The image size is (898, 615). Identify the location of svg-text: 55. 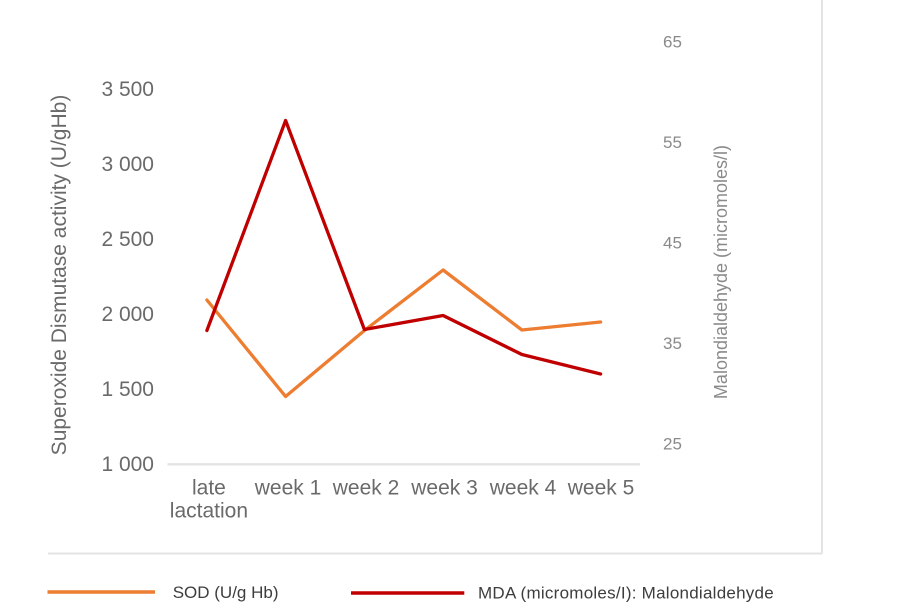
(672, 142).